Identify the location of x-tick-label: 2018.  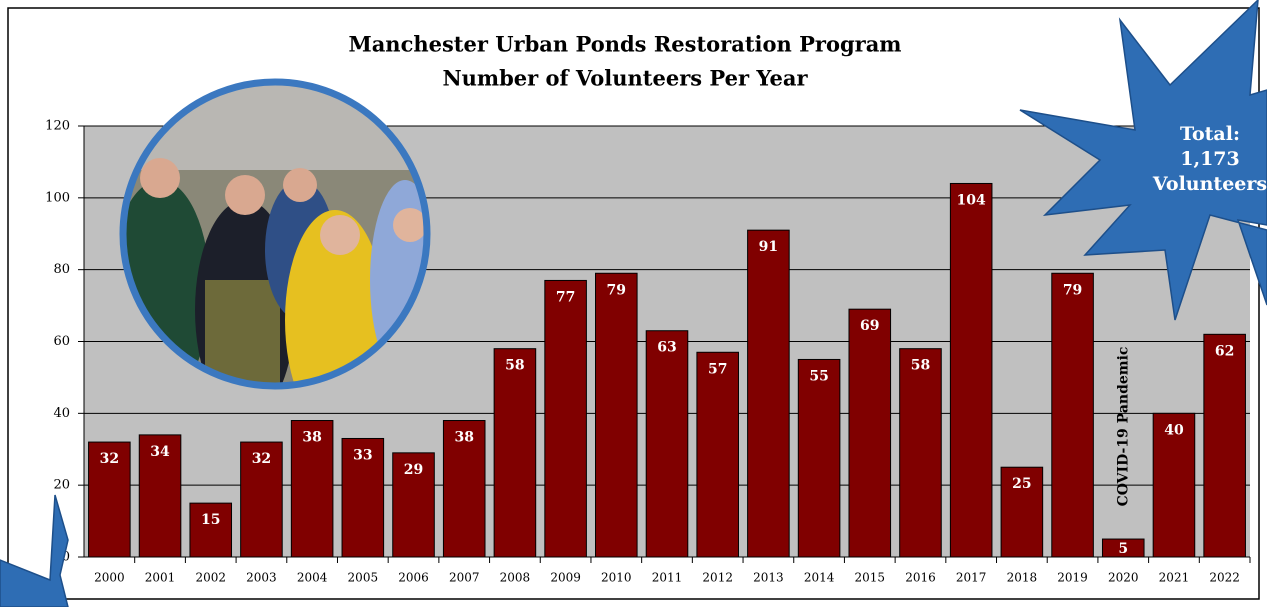
(1022, 578).